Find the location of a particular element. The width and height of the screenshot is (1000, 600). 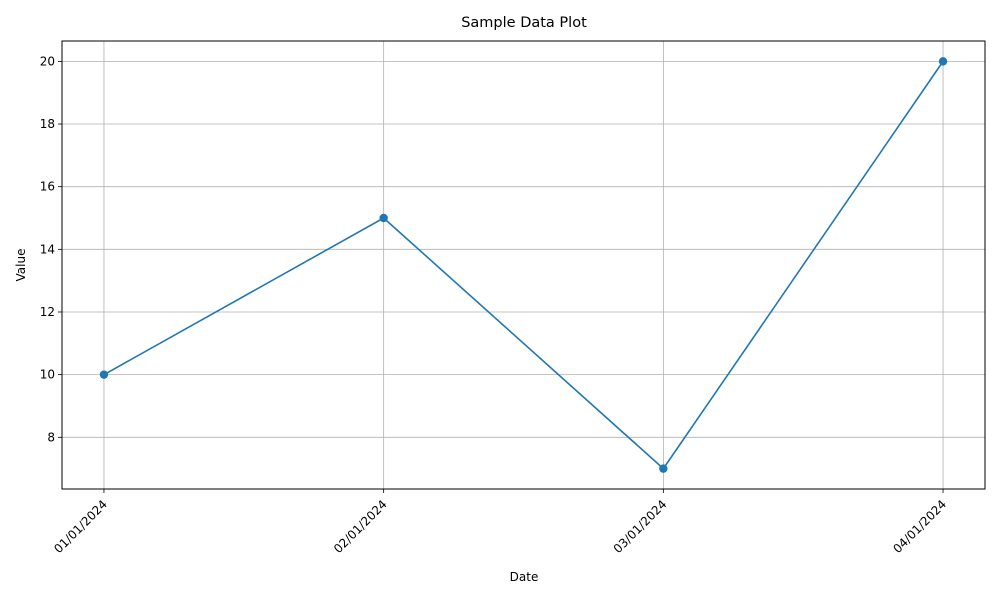

y-tick-label: 12 is located at coordinates (47, 312).